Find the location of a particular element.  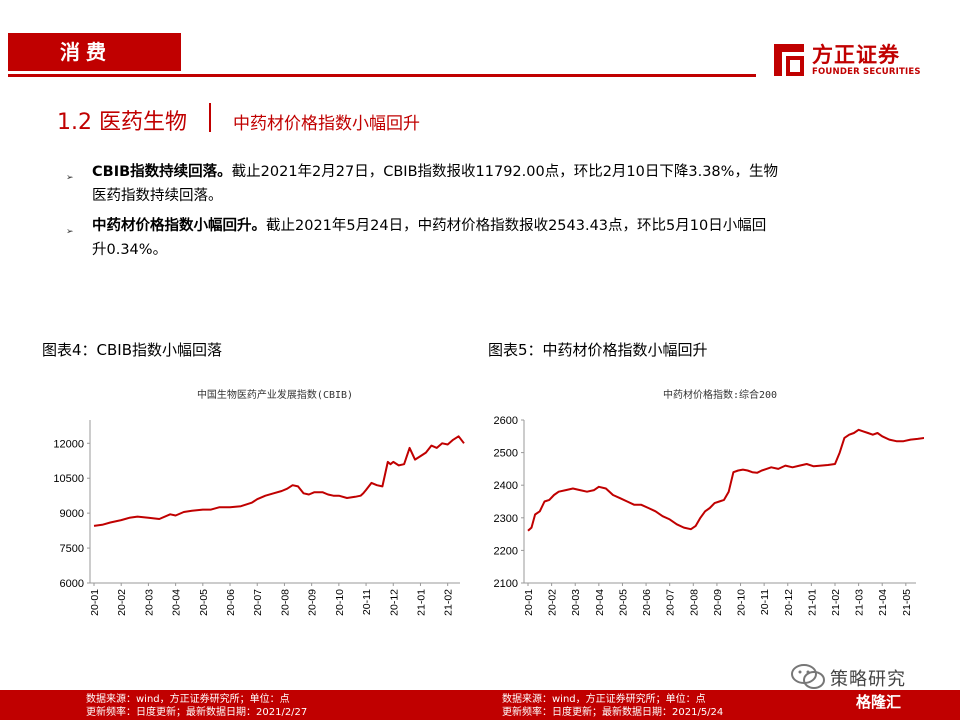

heading-divider is located at coordinates (210, 117).